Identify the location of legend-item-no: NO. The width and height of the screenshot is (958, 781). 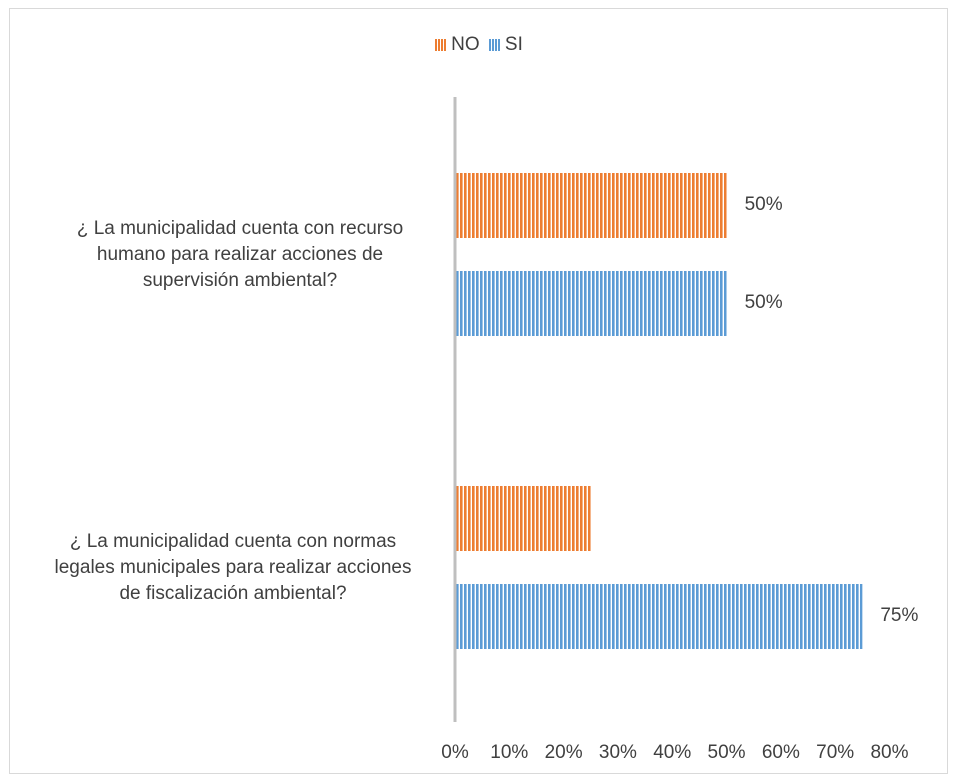
(457, 45).